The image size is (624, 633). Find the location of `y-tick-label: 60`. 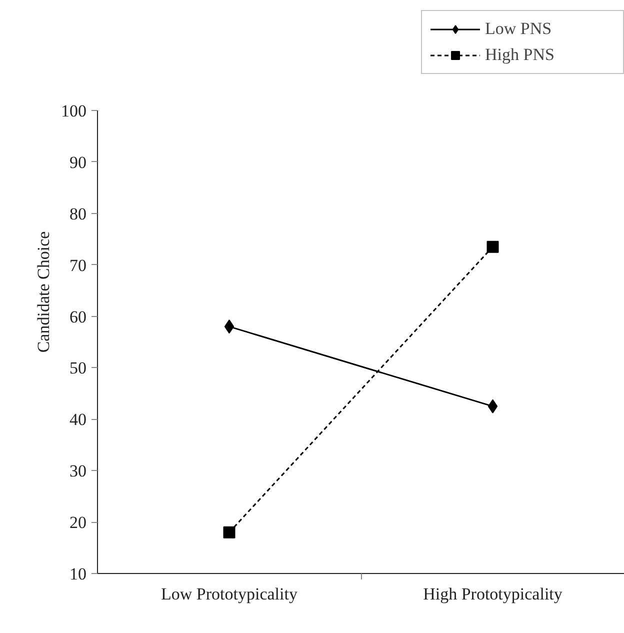

y-tick-label: 60 is located at coordinates (78, 316).